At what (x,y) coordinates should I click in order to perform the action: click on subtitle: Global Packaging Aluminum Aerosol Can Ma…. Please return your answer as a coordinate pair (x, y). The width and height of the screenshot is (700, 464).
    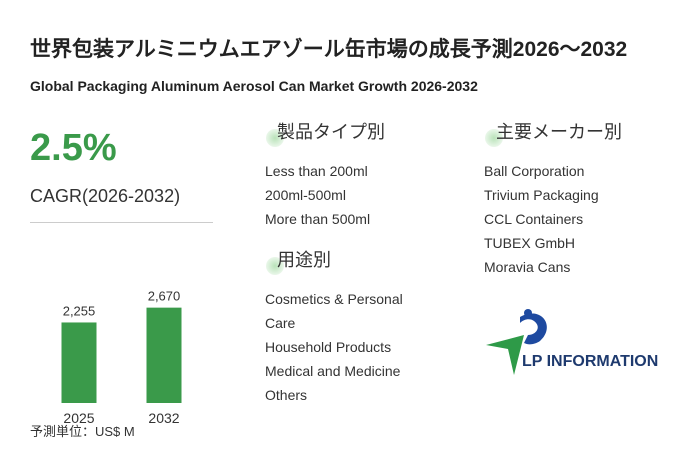
    Looking at the image, I should click on (254, 86).